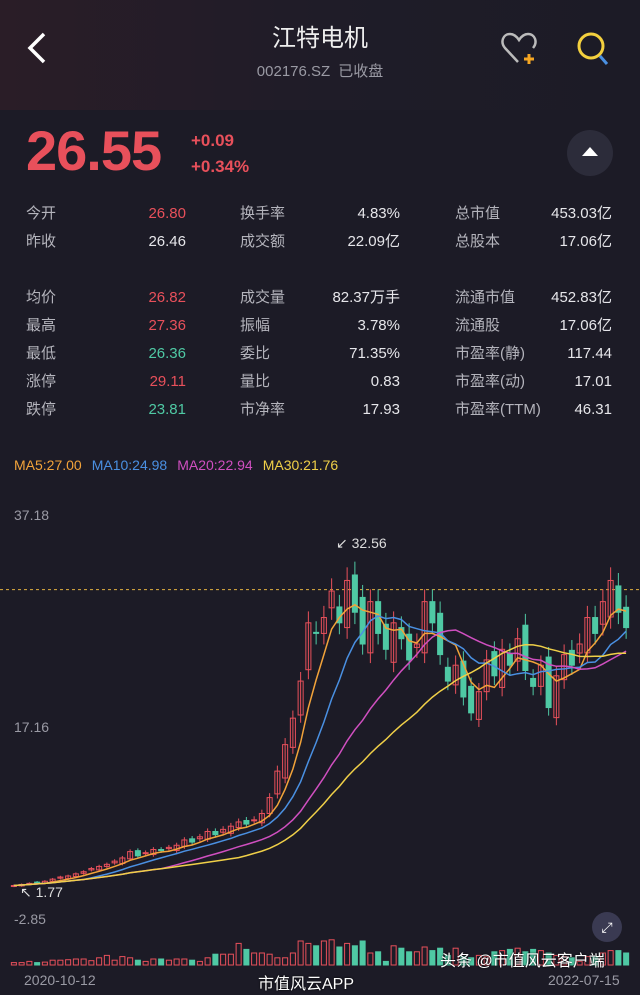 Image resolution: width=640 pixels, height=995 pixels. I want to click on stat-label: 总股本, so click(478, 241).